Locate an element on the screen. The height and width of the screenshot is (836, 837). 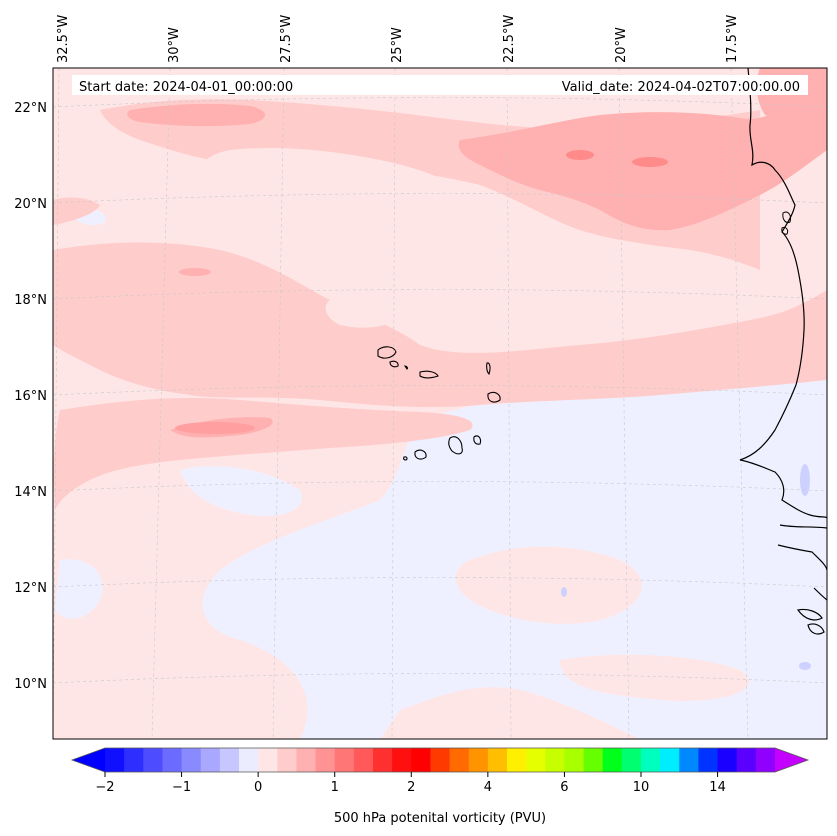
colorbar-tick-label: −2 is located at coordinates (104, 787).